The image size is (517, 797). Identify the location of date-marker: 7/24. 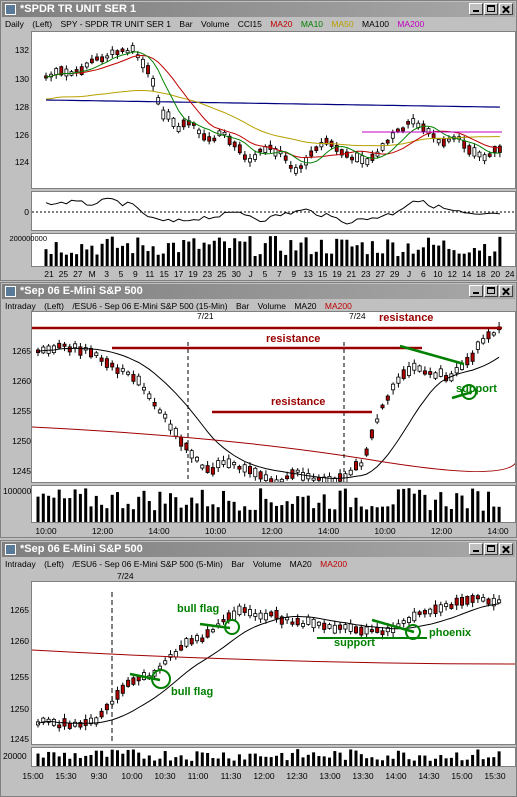
(357, 316).